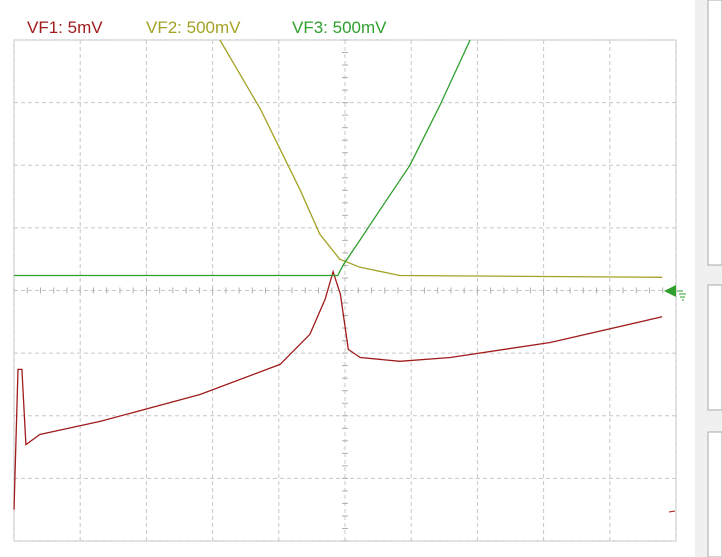 The height and width of the screenshot is (557, 722). What do you see at coordinates (670, 291) in the screenshot?
I see `ground-marker` at bounding box center [670, 291].